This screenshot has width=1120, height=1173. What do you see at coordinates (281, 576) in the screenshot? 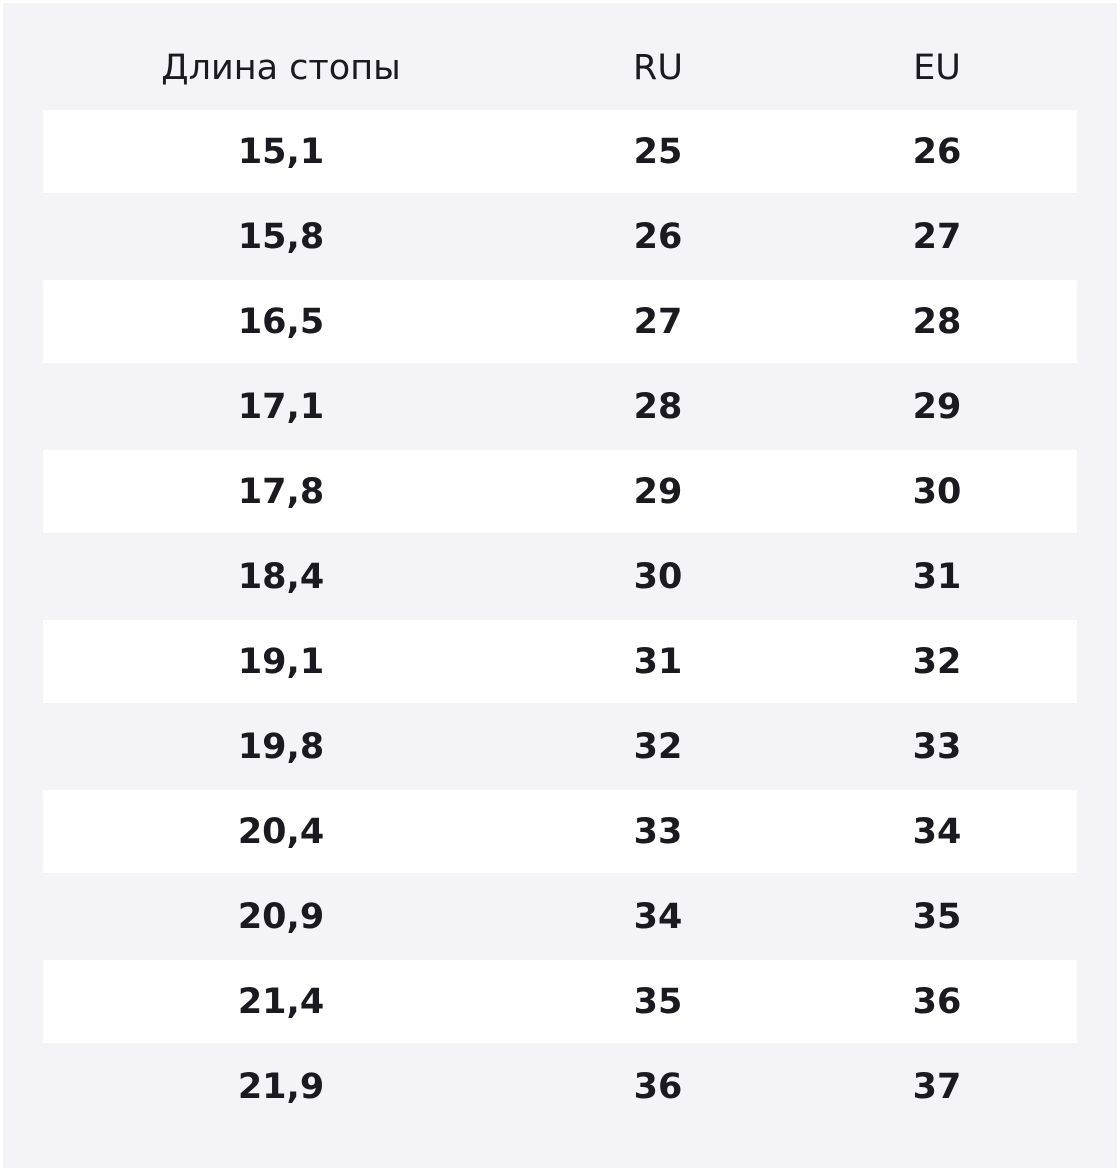
I see `table-cell: 18,4` at bounding box center [281, 576].